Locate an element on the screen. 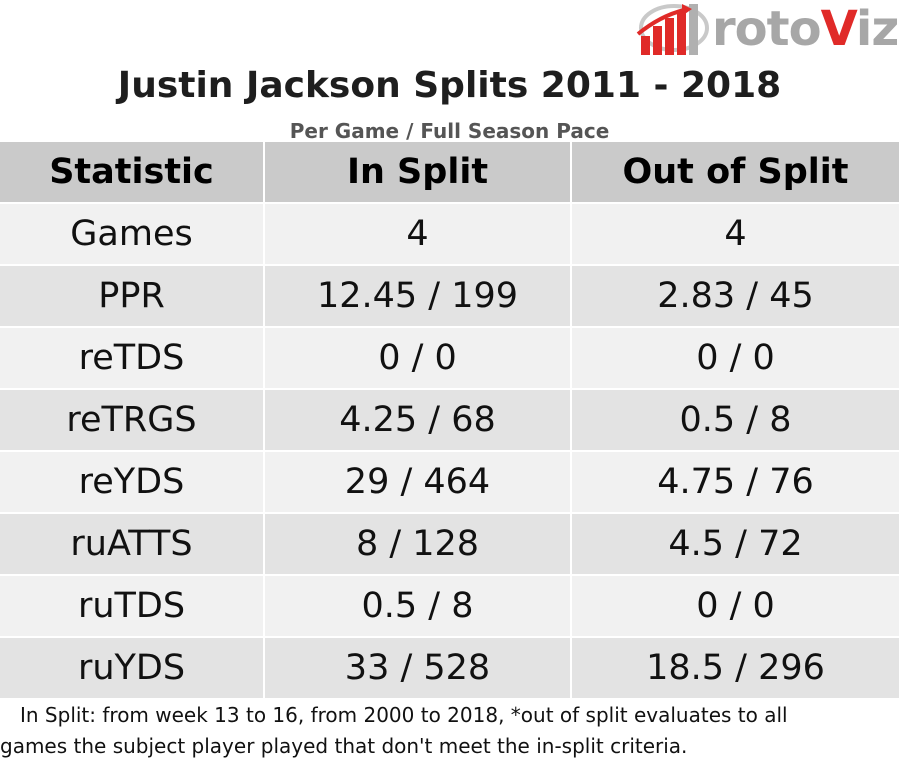 This screenshot has width=899, height=777. page-subtitle: Per Game / Full Season Pace is located at coordinates (449, 131).